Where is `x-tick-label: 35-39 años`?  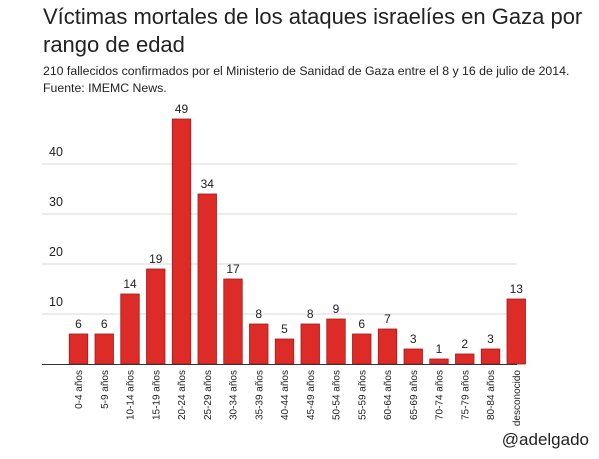 x-tick-label: 35-39 años is located at coordinates (259, 395).